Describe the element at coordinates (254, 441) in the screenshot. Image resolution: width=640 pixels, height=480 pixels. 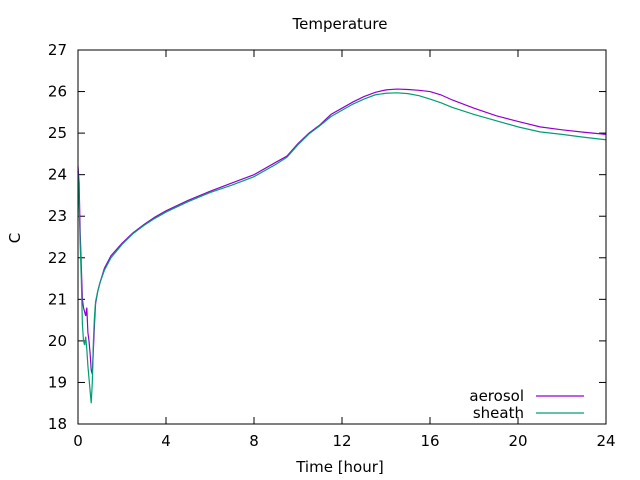
I see `x-tick-label: 8` at that location.